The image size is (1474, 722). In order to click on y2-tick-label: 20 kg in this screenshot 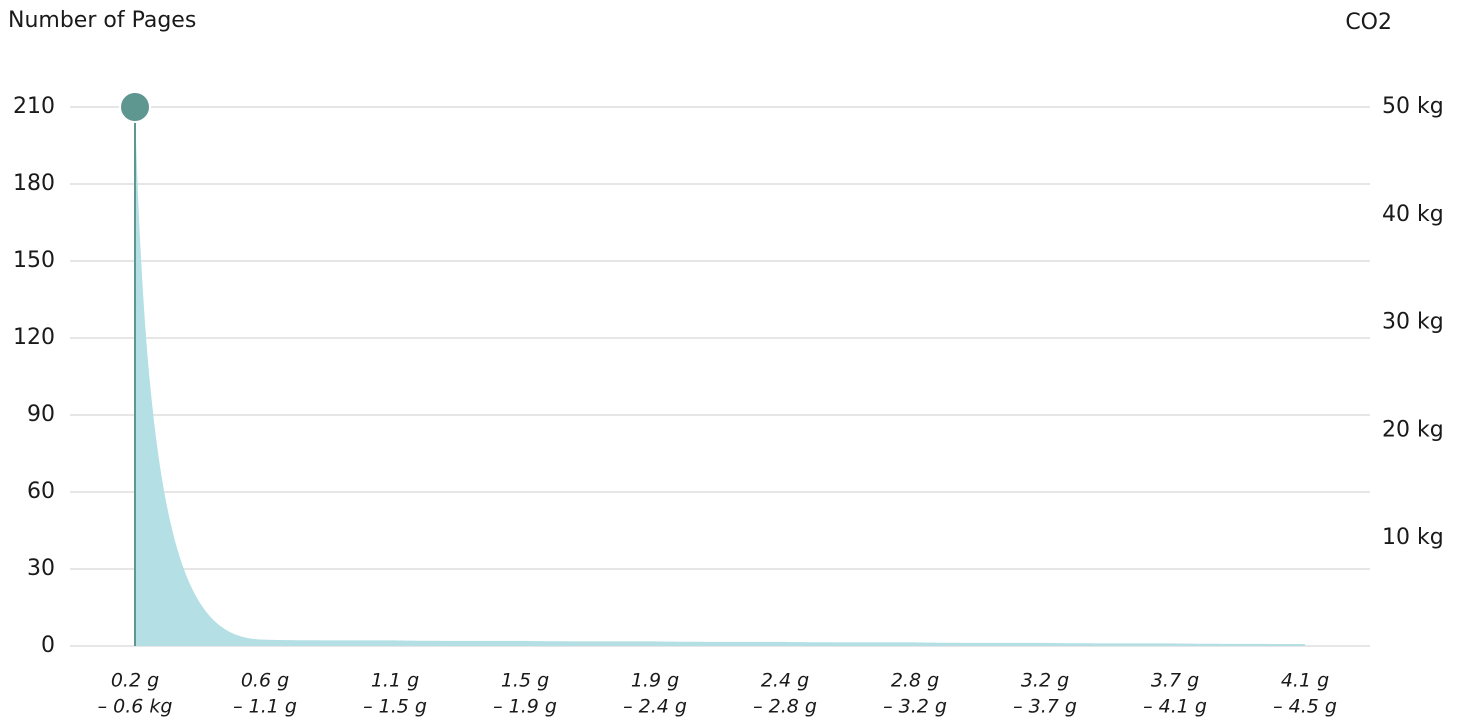, I will do `click(1413, 429)`.